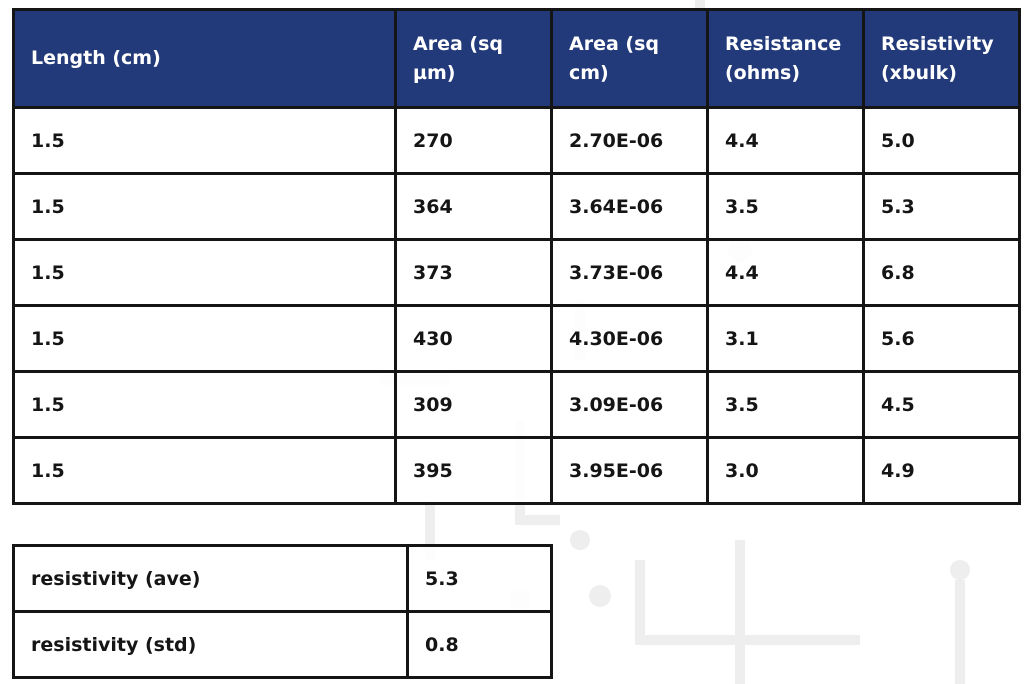 This screenshot has height=684, width=1024. I want to click on table-row: 1.5 364 3.64E-06 3.5 5.3, so click(516, 206).